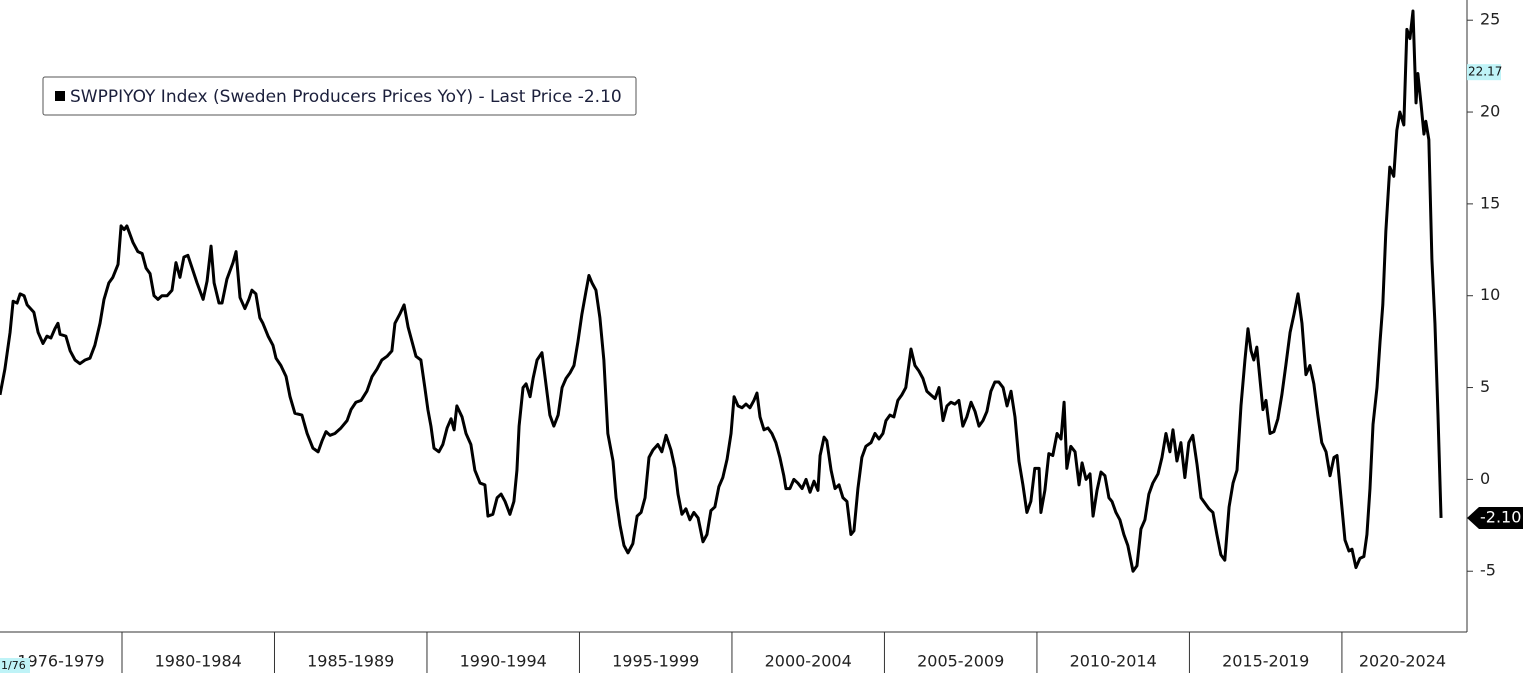 This screenshot has width=1523, height=673. I want to click on y-marker-label: 22.17, so click(1485, 72).